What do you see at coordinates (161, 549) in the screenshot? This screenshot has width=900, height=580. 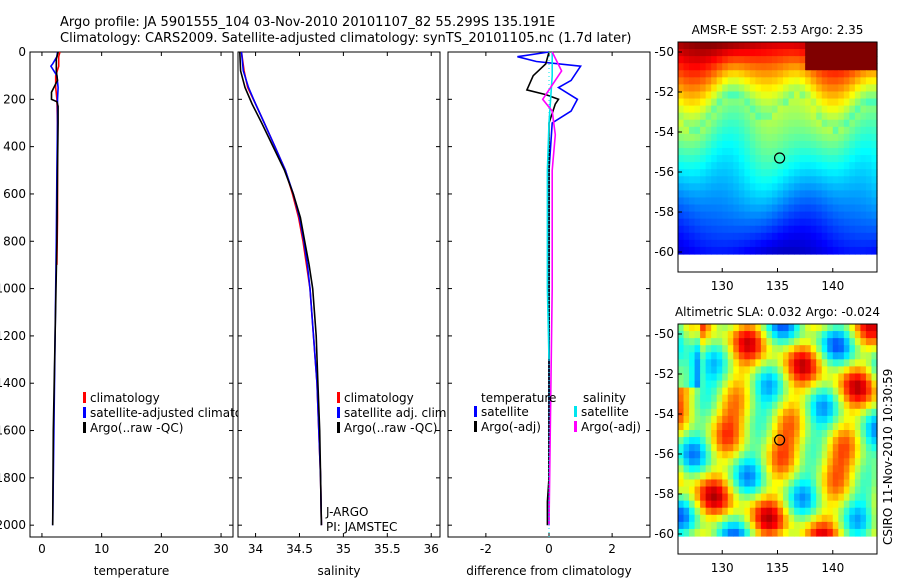 I see `x-tick-label: 20` at bounding box center [161, 549].